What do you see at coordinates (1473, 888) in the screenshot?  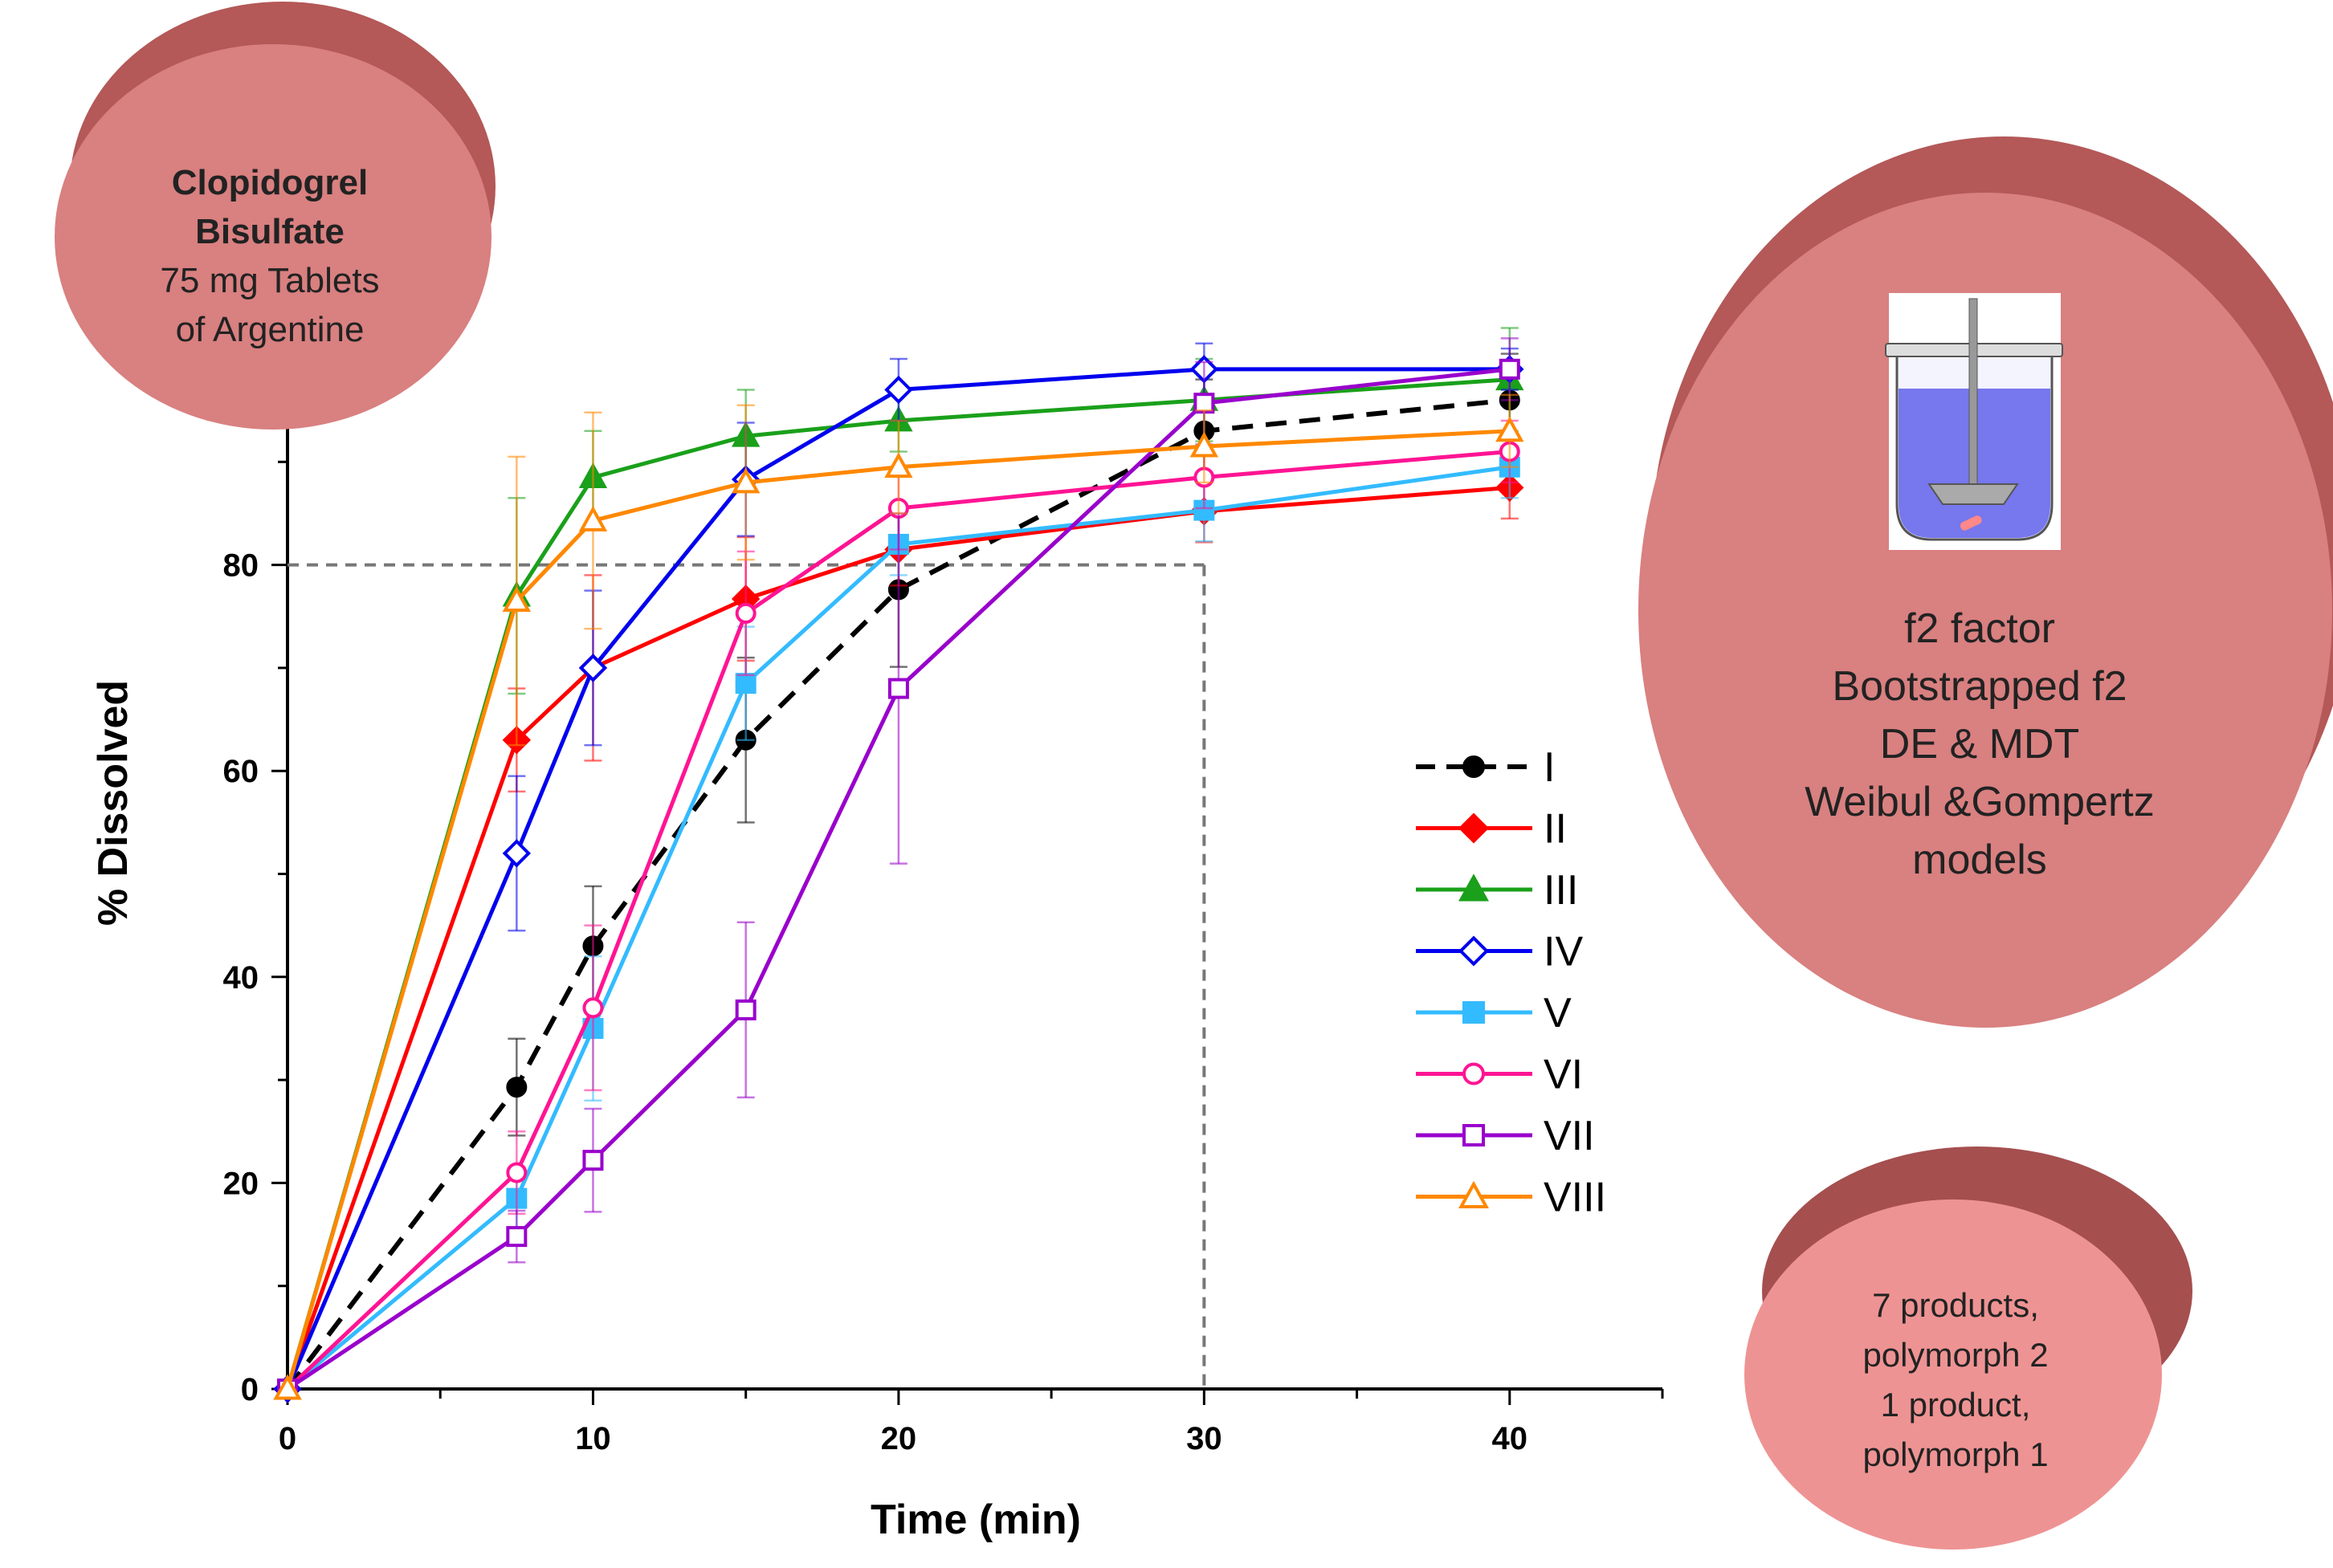 I see `legend-marker-III` at bounding box center [1473, 888].